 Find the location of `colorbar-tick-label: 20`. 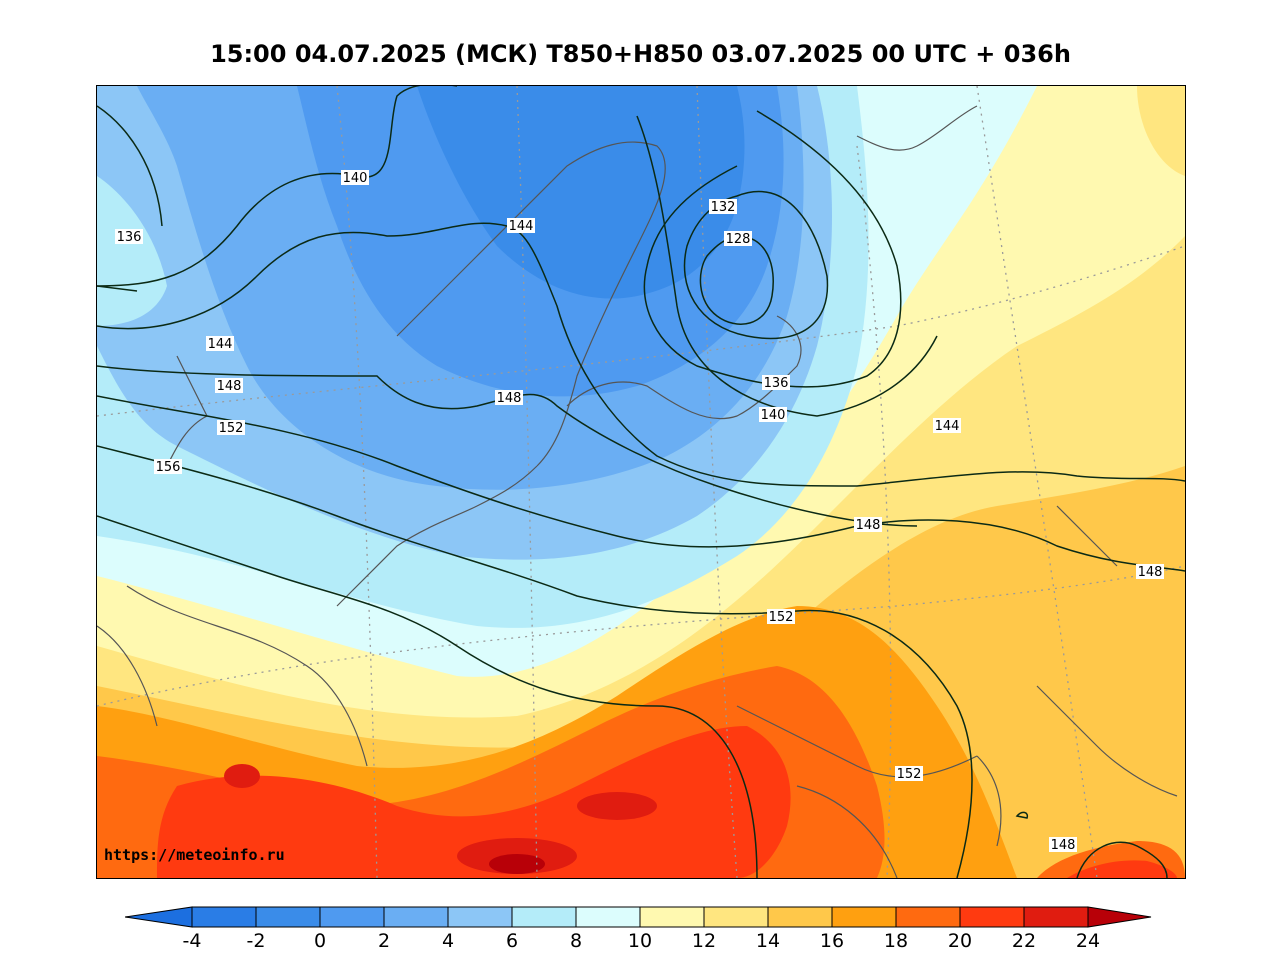

colorbar-tick-label: 20 is located at coordinates (960, 941).